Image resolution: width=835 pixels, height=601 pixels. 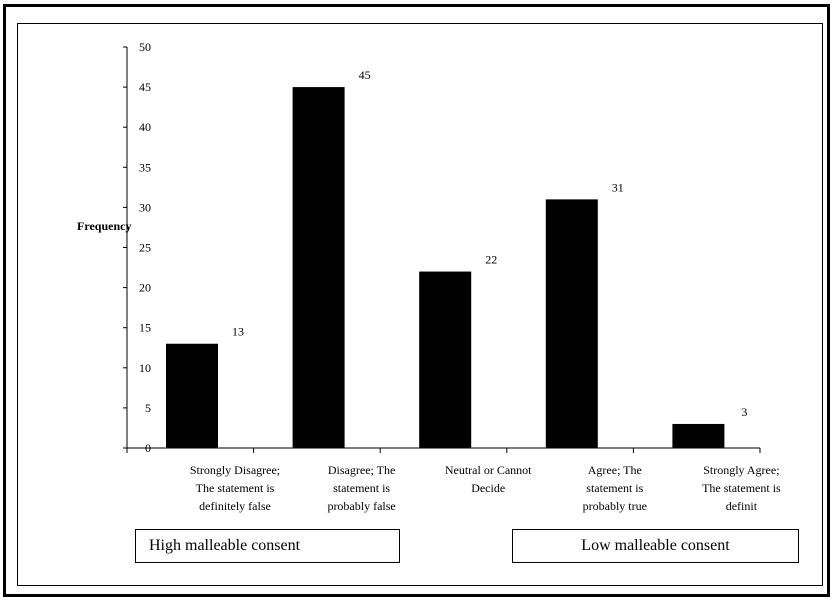 What do you see at coordinates (145, 87) in the screenshot?
I see `y-tick-label: 45` at bounding box center [145, 87].